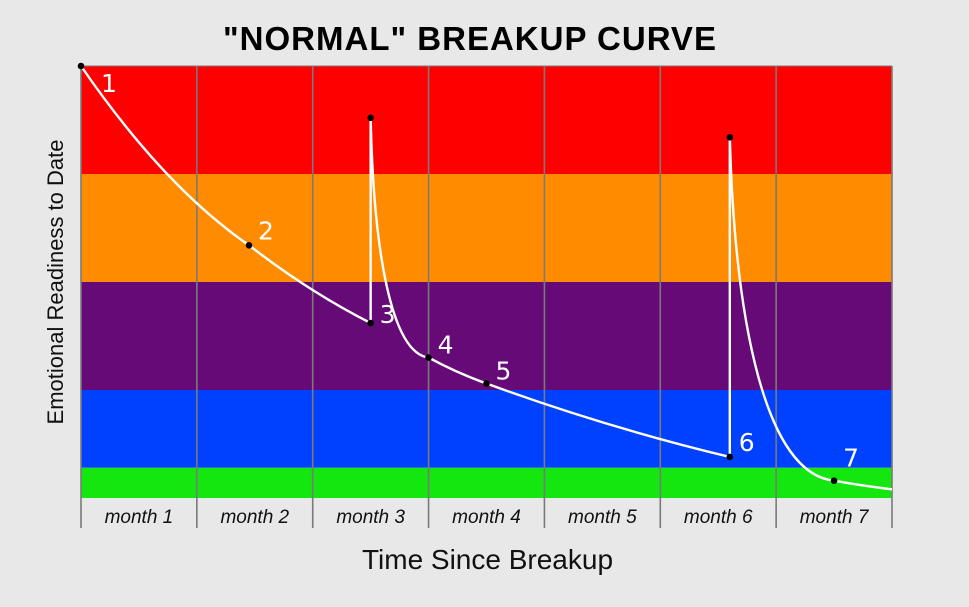  What do you see at coordinates (718, 517) in the screenshot?
I see `x-tick-label: month 6` at bounding box center [718, 517].